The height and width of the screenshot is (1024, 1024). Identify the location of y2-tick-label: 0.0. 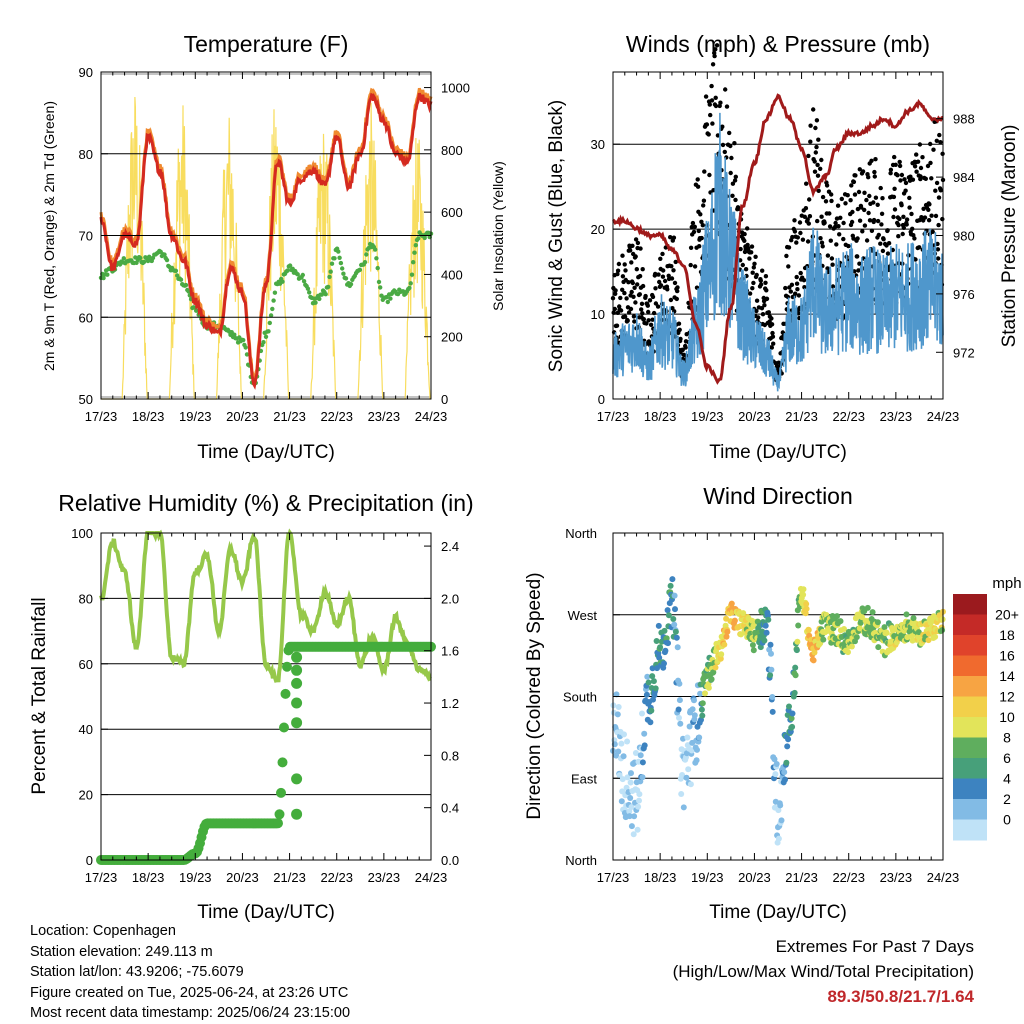
(450, 860).